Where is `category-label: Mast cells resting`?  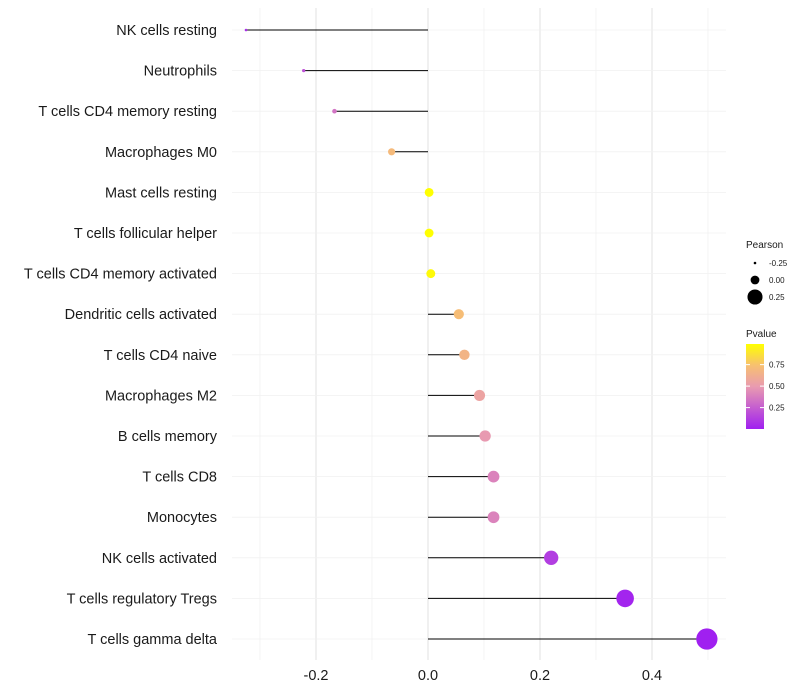 category-label: Mast cells resting is located at coordinates (161, 193).